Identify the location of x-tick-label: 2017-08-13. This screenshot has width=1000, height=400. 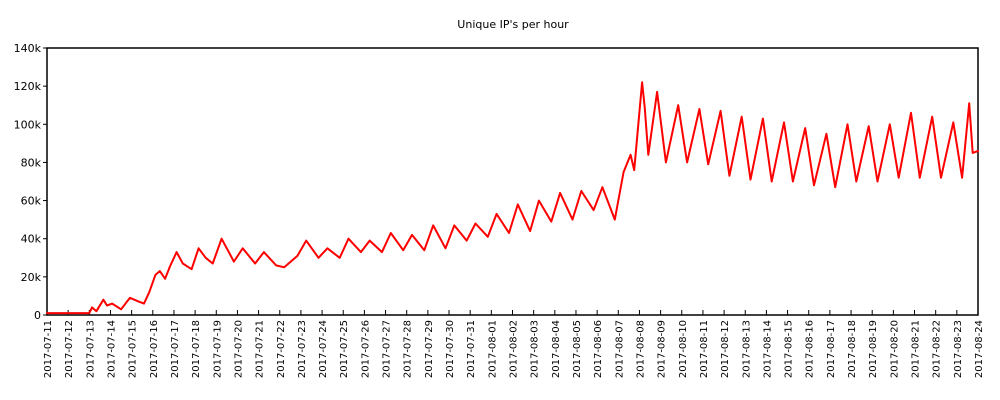
(746, 349).